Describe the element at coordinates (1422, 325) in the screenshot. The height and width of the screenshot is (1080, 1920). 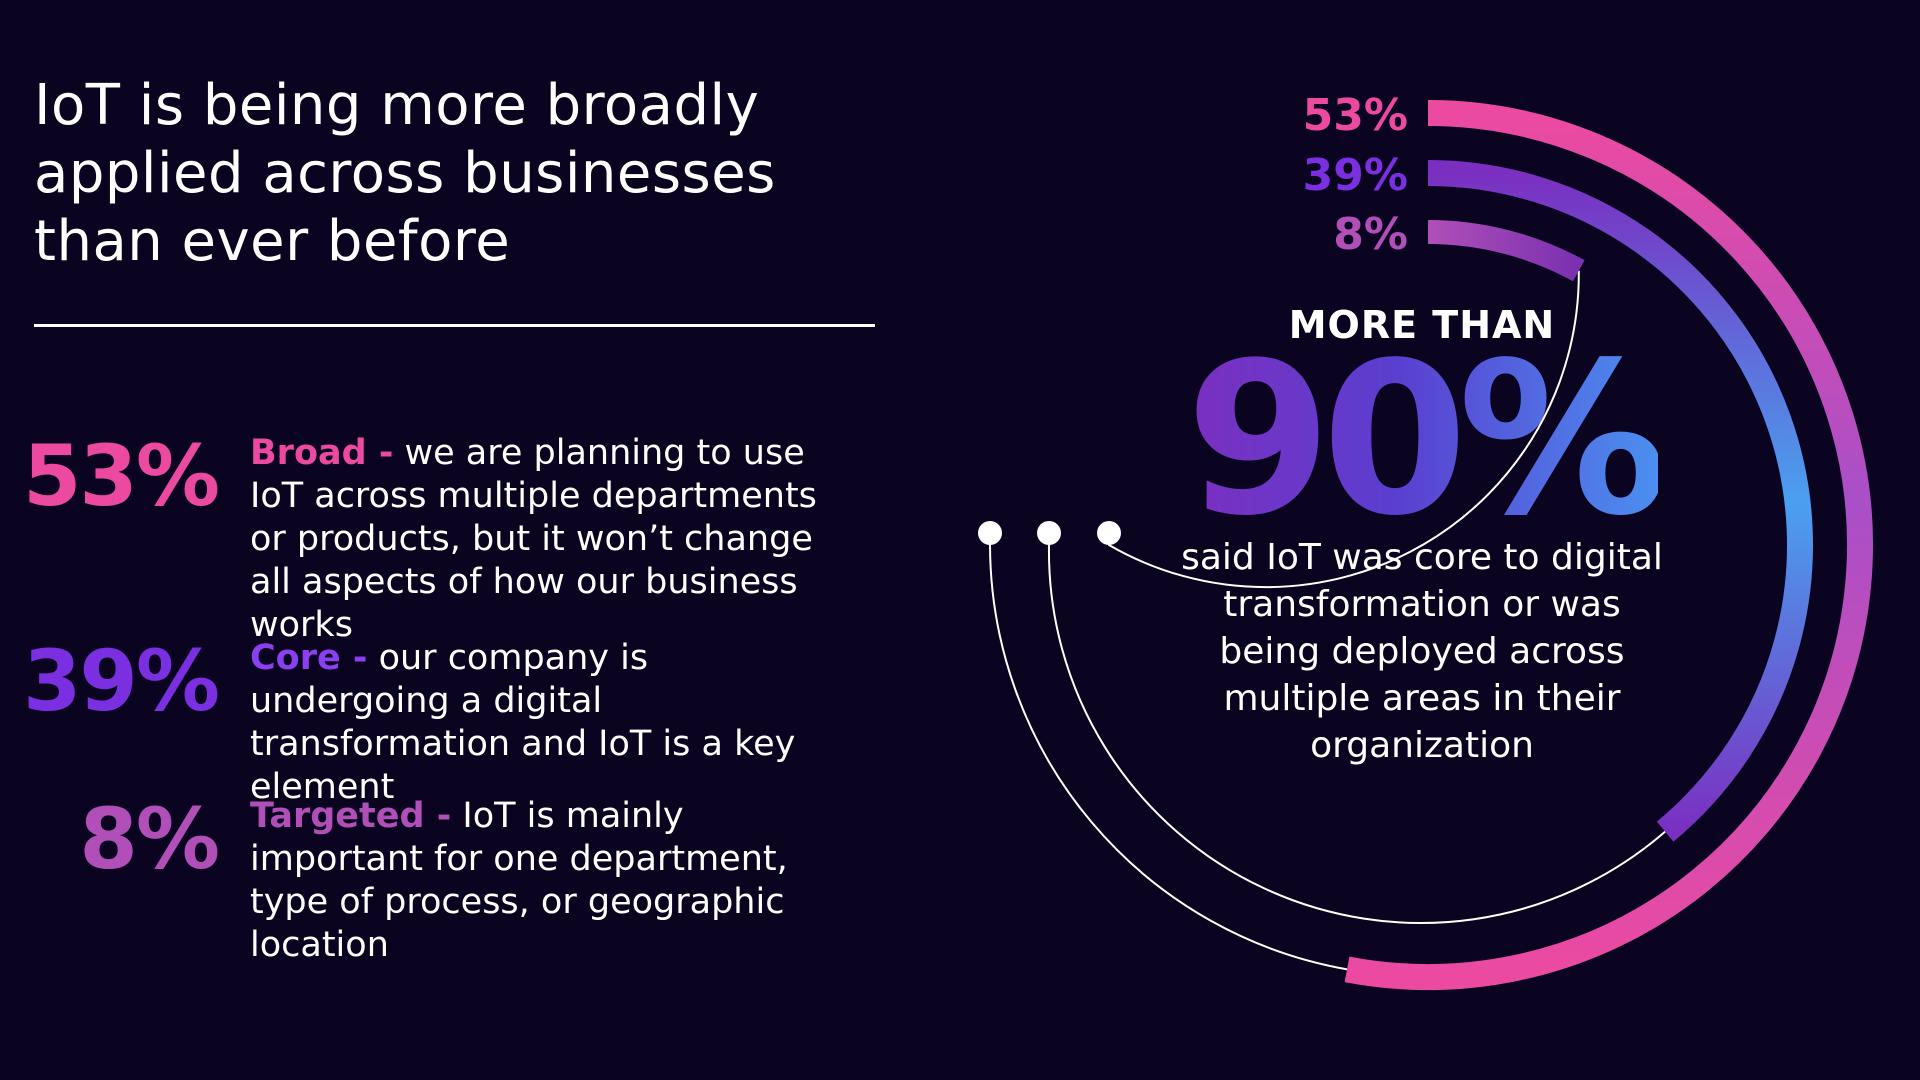
I see `callout-prefix: MORE THAN` at that location.